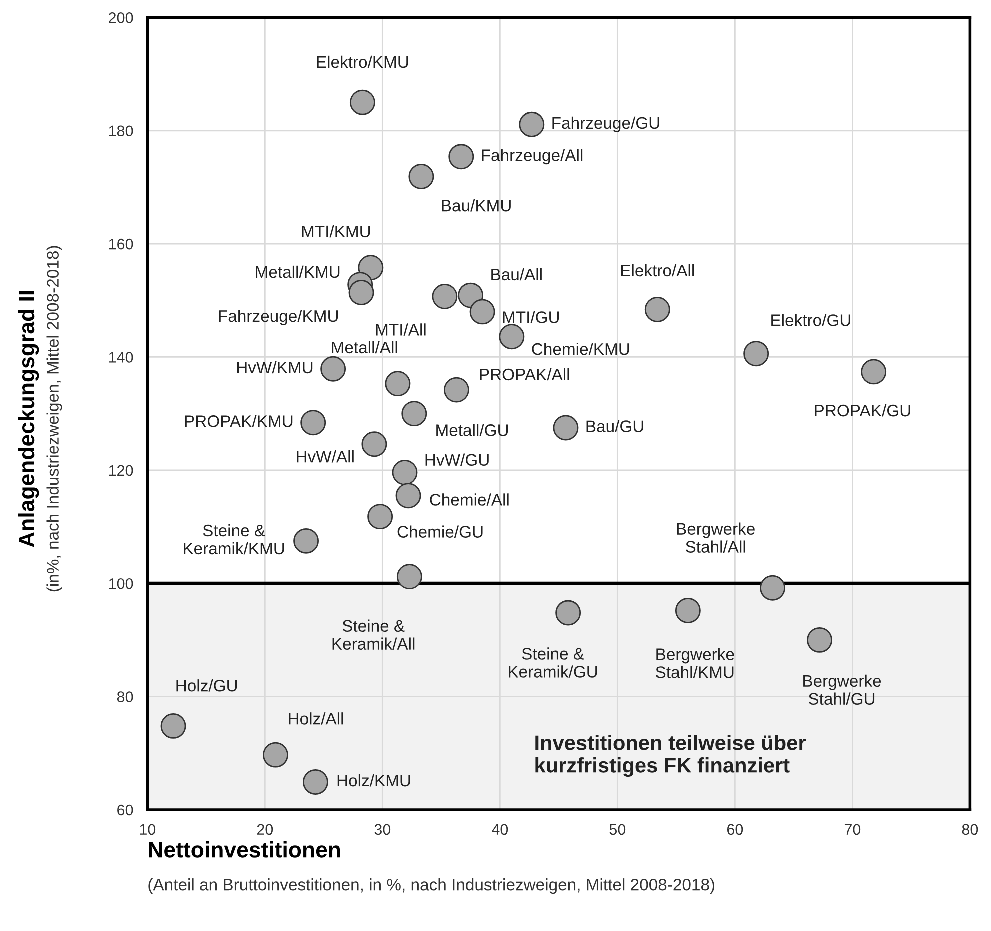  Describe the element at coordinates (581, 349) in the screenshot. I see `data-label: Chemie/KMU` at that location.